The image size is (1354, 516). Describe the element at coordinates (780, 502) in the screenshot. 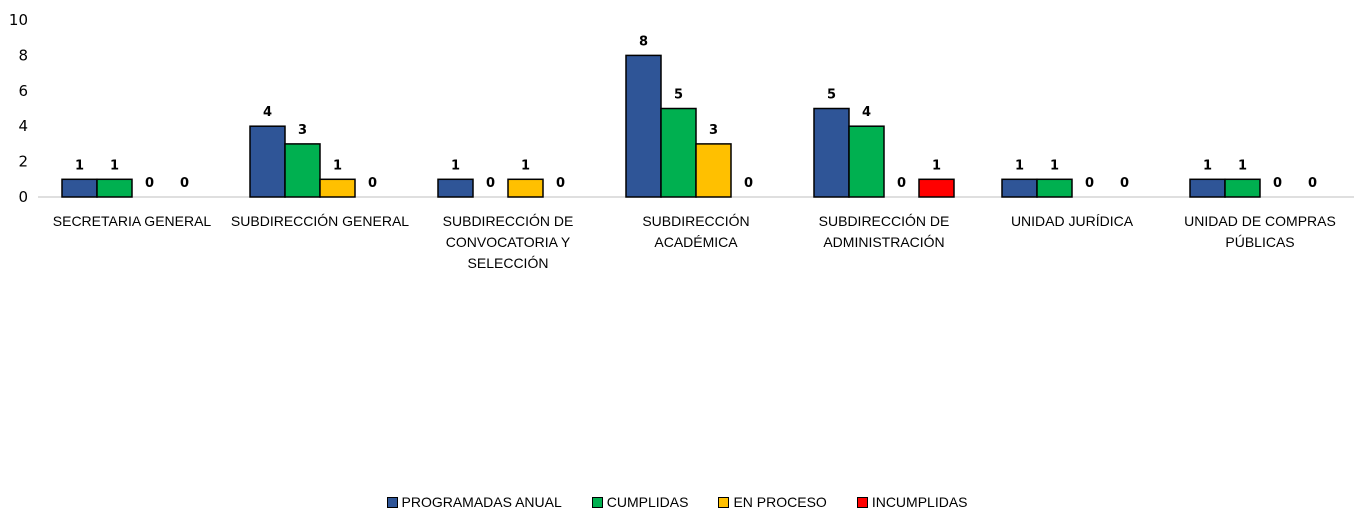

I see `legend-label: EN PROCESO` at that location.